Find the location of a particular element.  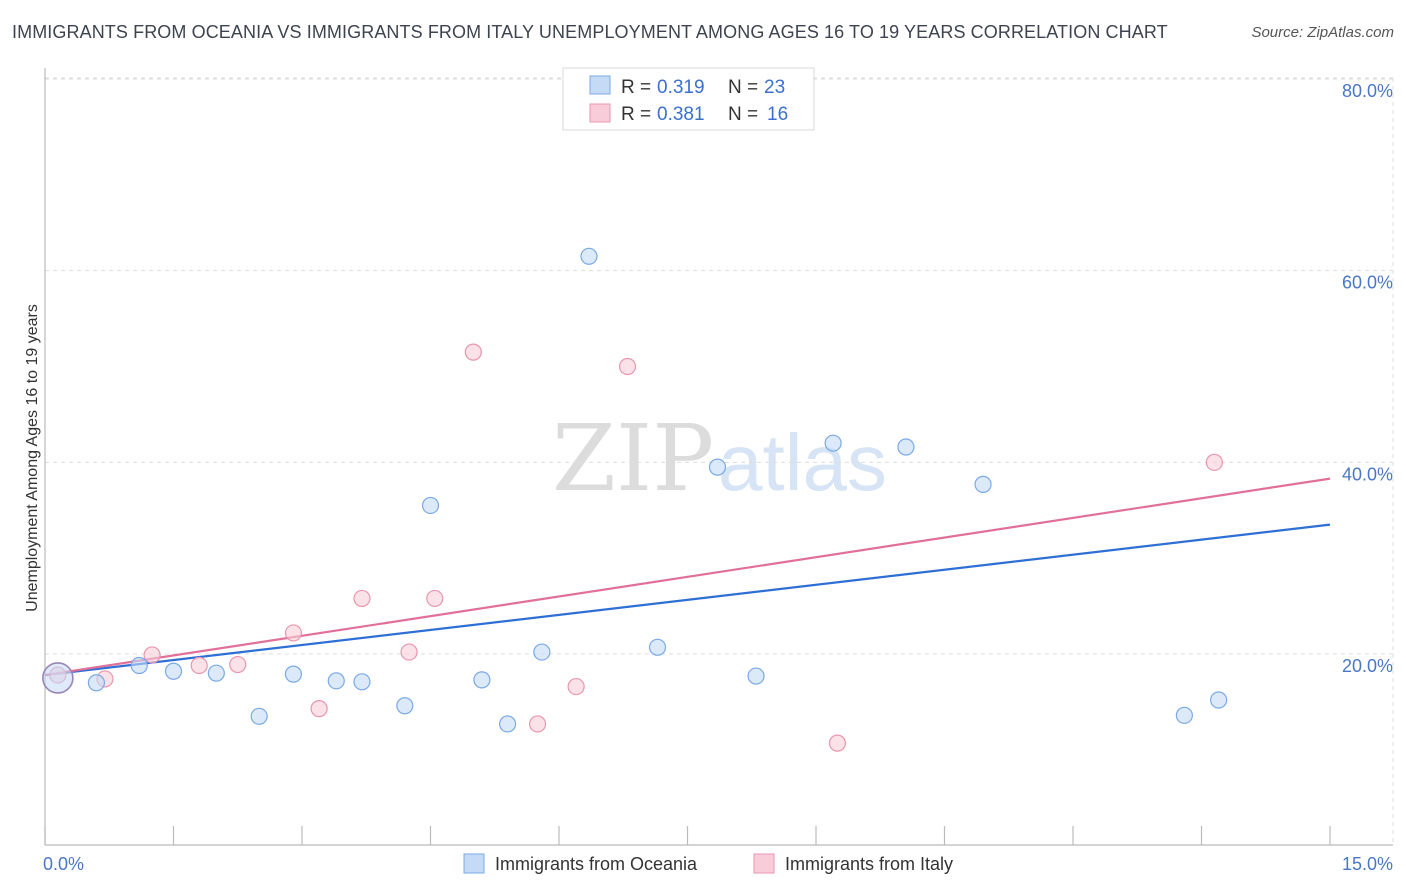

watermark-zip: ZIP is located at coordinates (633, 458).